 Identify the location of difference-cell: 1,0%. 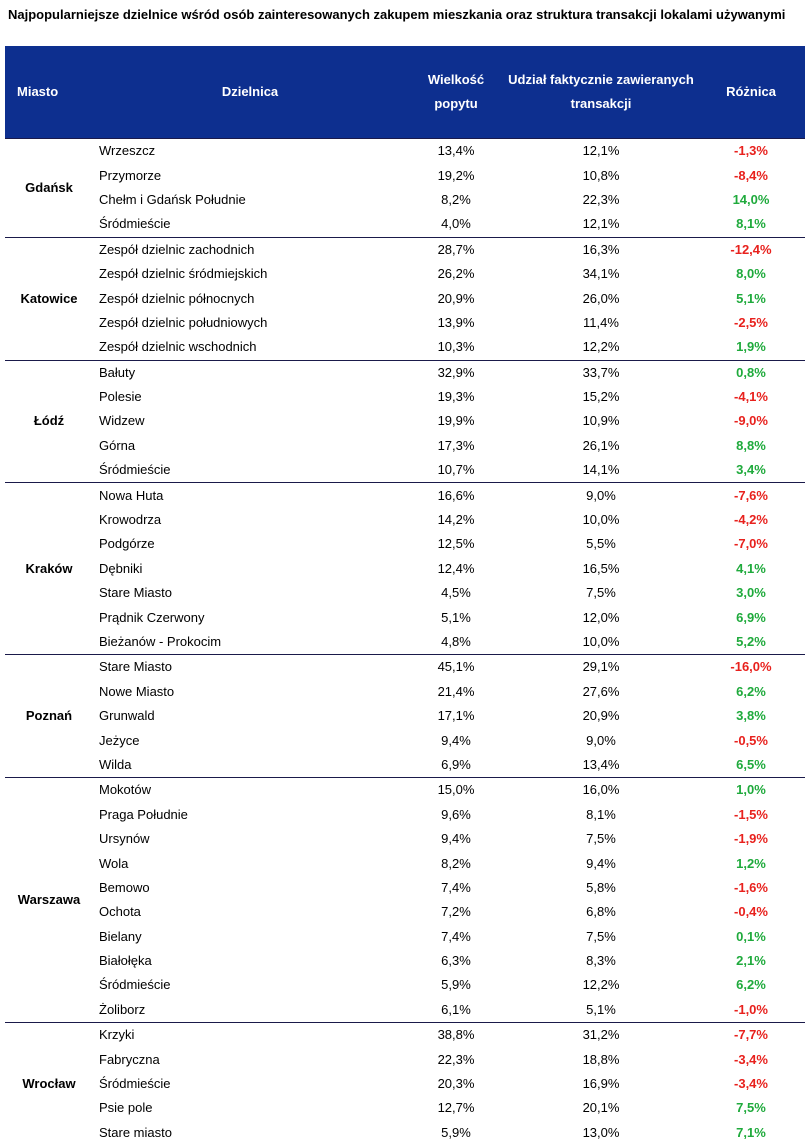
(751, 790).